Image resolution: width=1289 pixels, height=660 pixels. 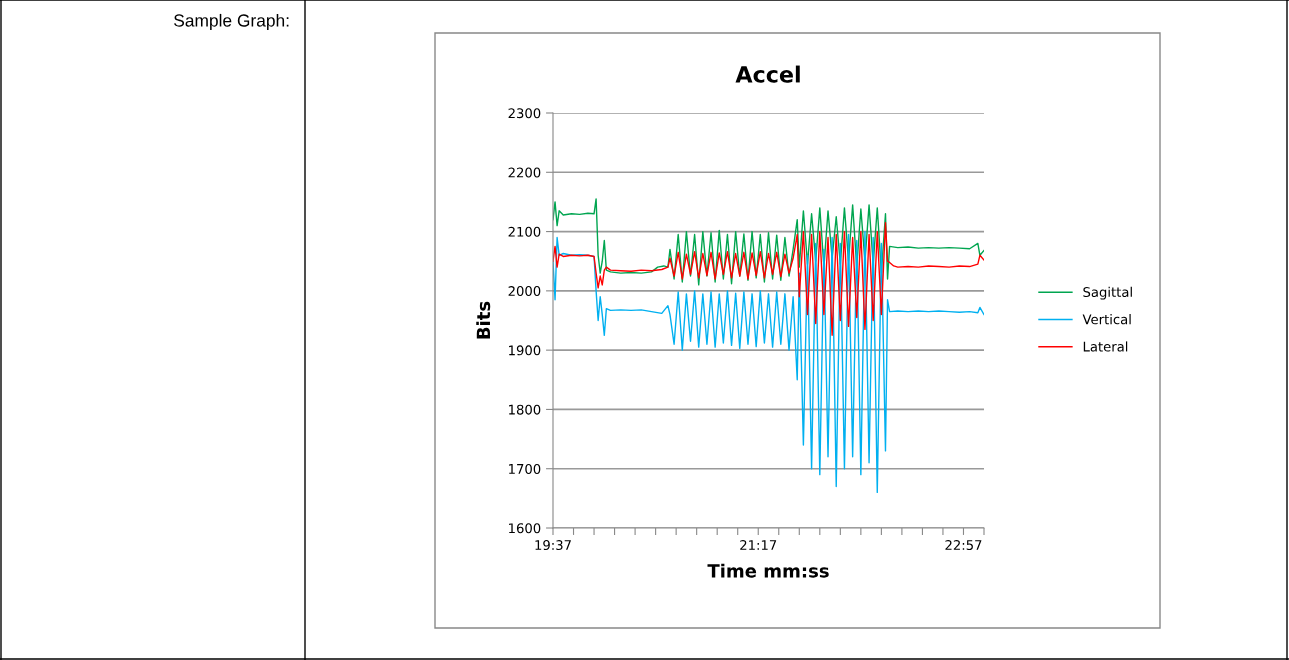 What do you see at coordinates (231, 22) in the screenshot?
I see `text: Sample Graph:` at bounding box center [231, 22].